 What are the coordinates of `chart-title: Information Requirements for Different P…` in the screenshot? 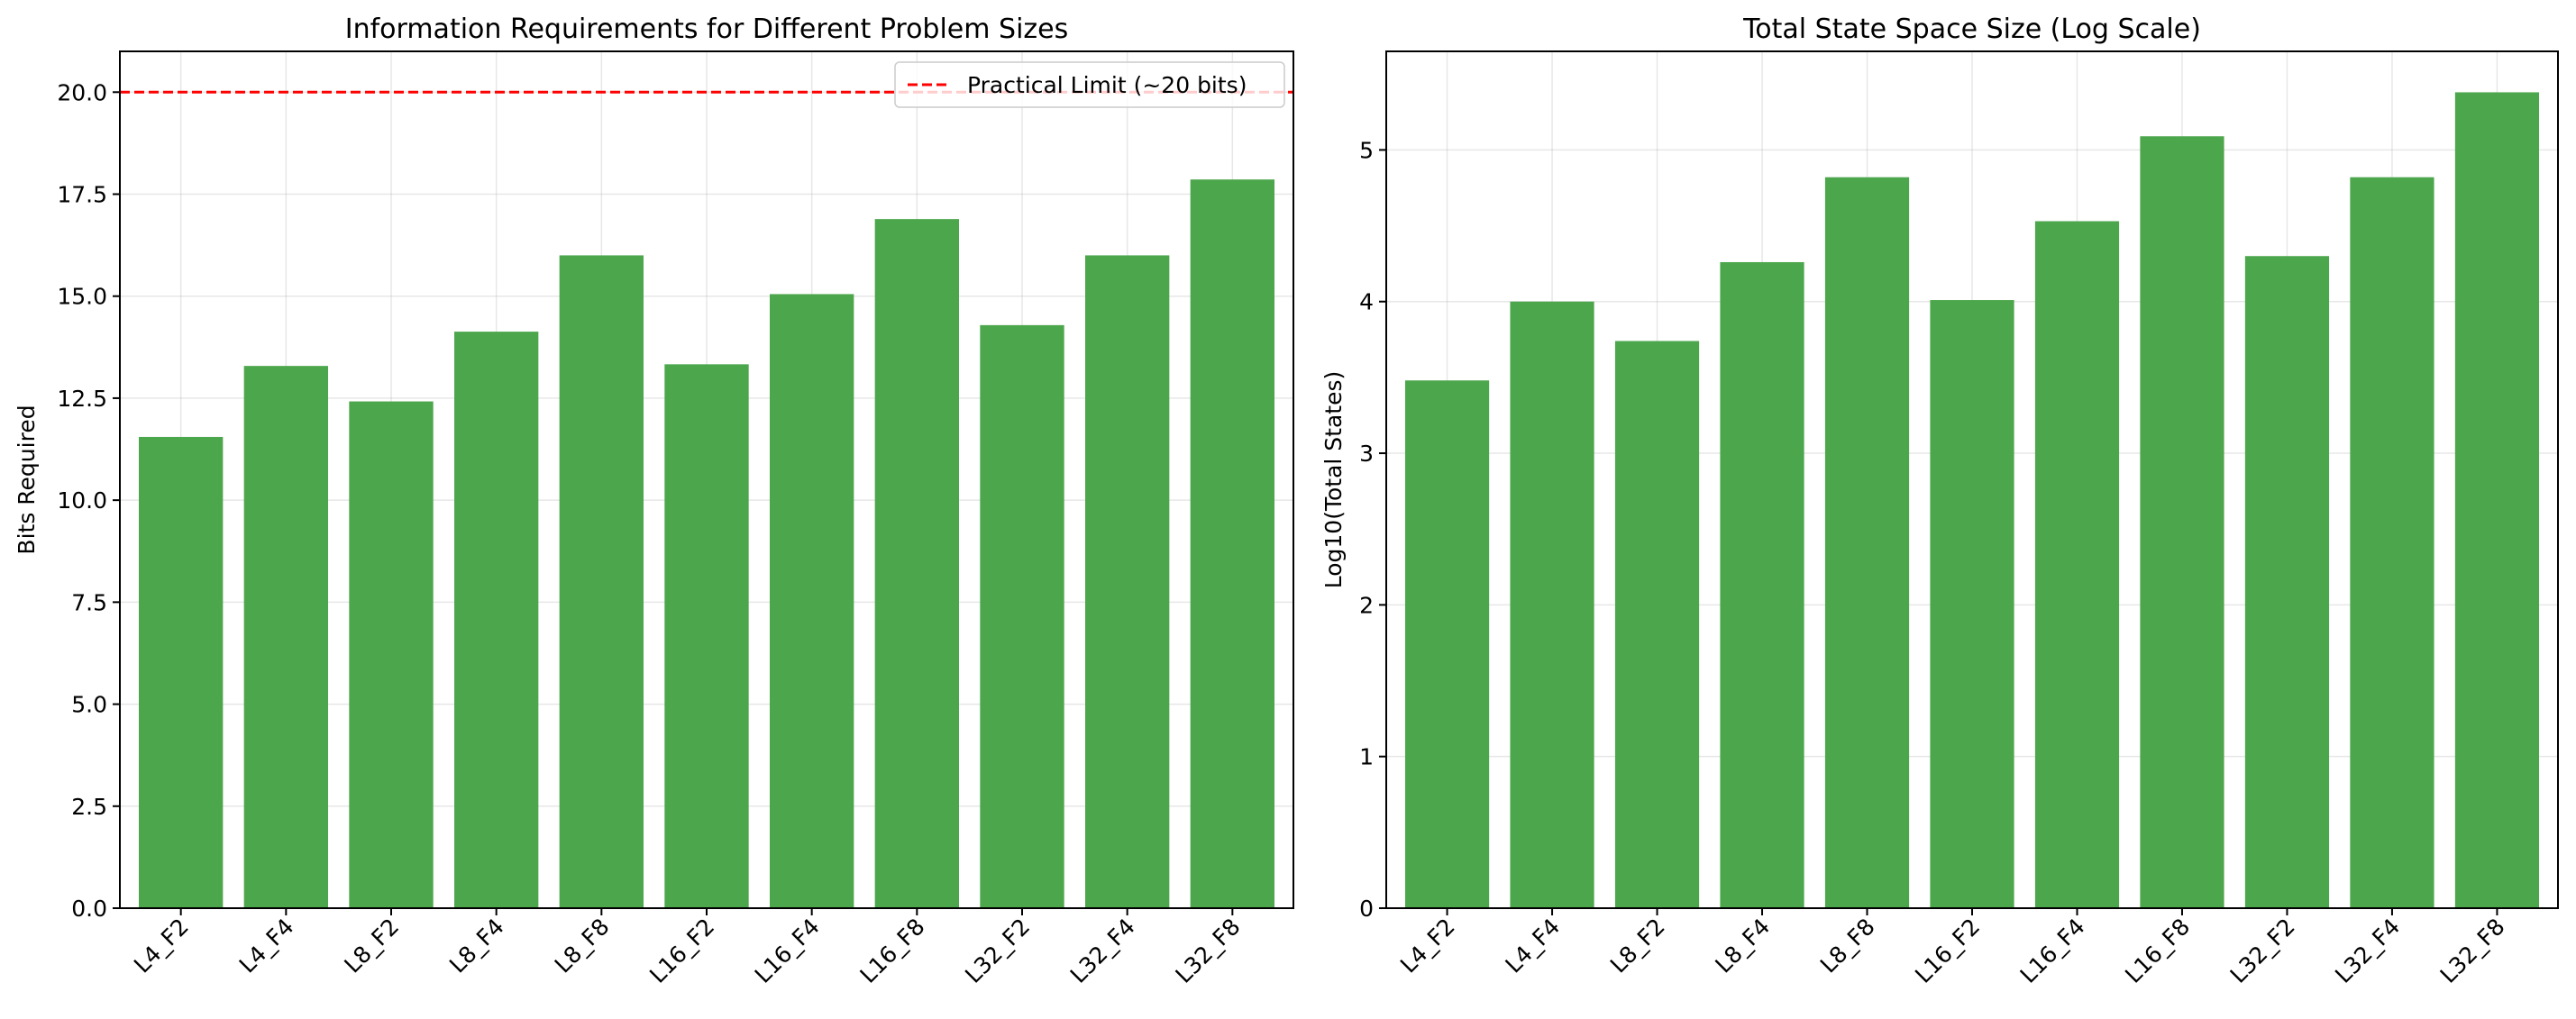 It's located at (707, 30).